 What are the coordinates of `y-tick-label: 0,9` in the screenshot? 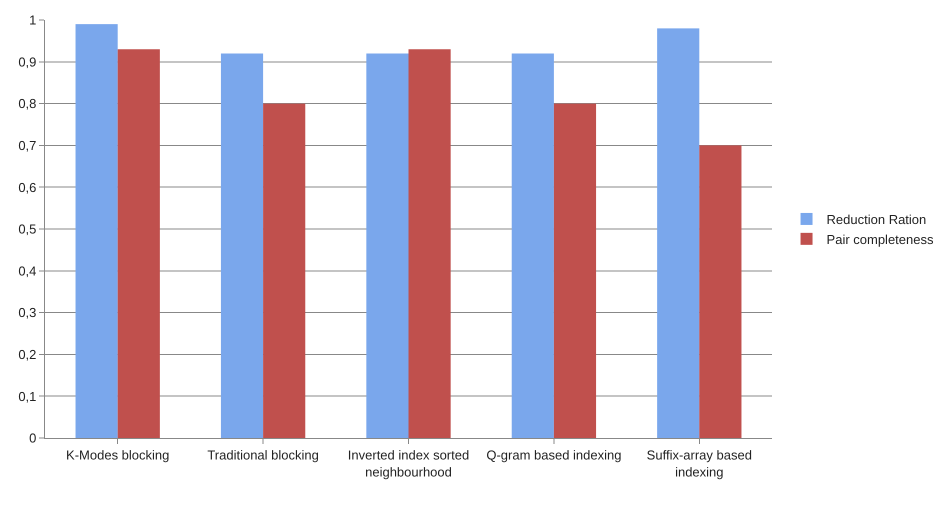 It's located at (27, 62).